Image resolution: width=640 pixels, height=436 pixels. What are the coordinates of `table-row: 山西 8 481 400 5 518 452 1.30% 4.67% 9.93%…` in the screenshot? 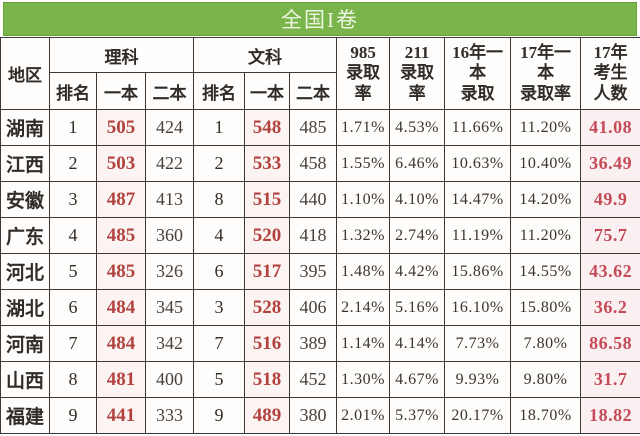 It's located at (320, 379).